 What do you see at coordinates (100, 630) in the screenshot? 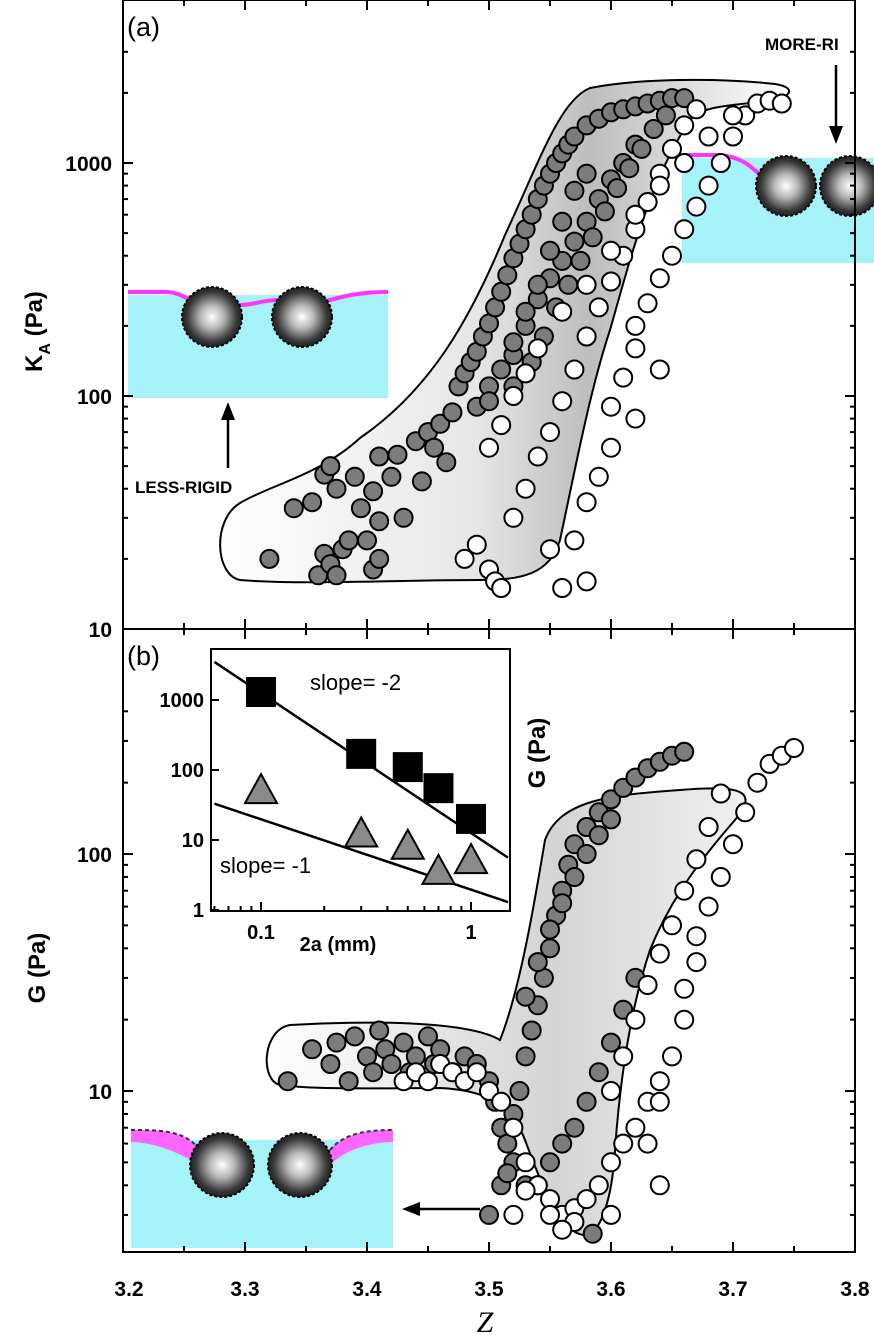
I see `y-tick-label-a: 10` at bounding box center [100, 630].